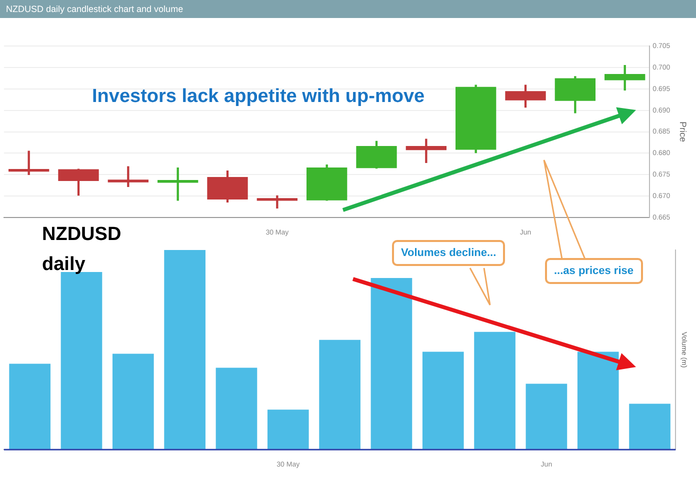 This screenshot has height=478, width=696. What do you see at coordinates (82, 250) in the screenshot?
I see `annotation: NZDUSD daily` at bounding box center [82, 250].